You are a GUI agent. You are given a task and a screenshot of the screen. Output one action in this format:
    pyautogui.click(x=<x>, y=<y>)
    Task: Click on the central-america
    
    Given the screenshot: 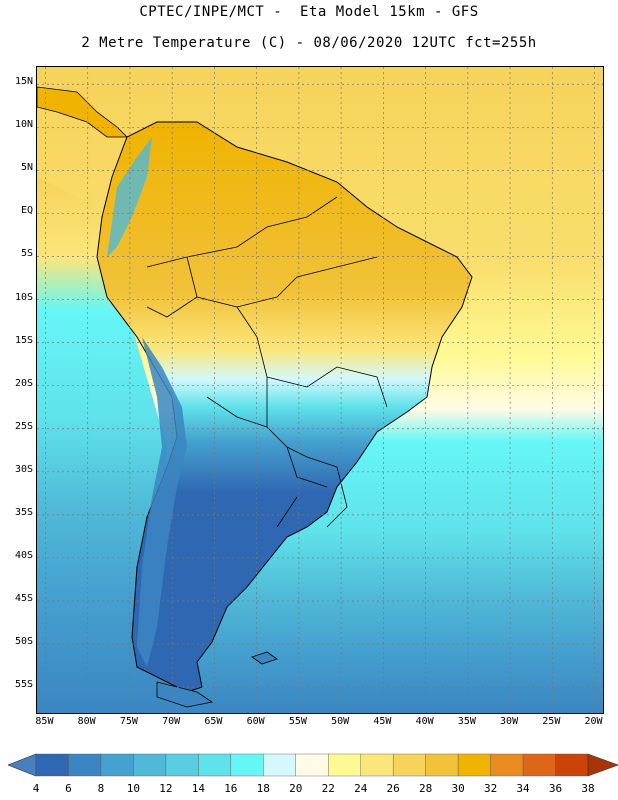 What is the action you would take?
    pyautogui.click(x=82, y=112)
    